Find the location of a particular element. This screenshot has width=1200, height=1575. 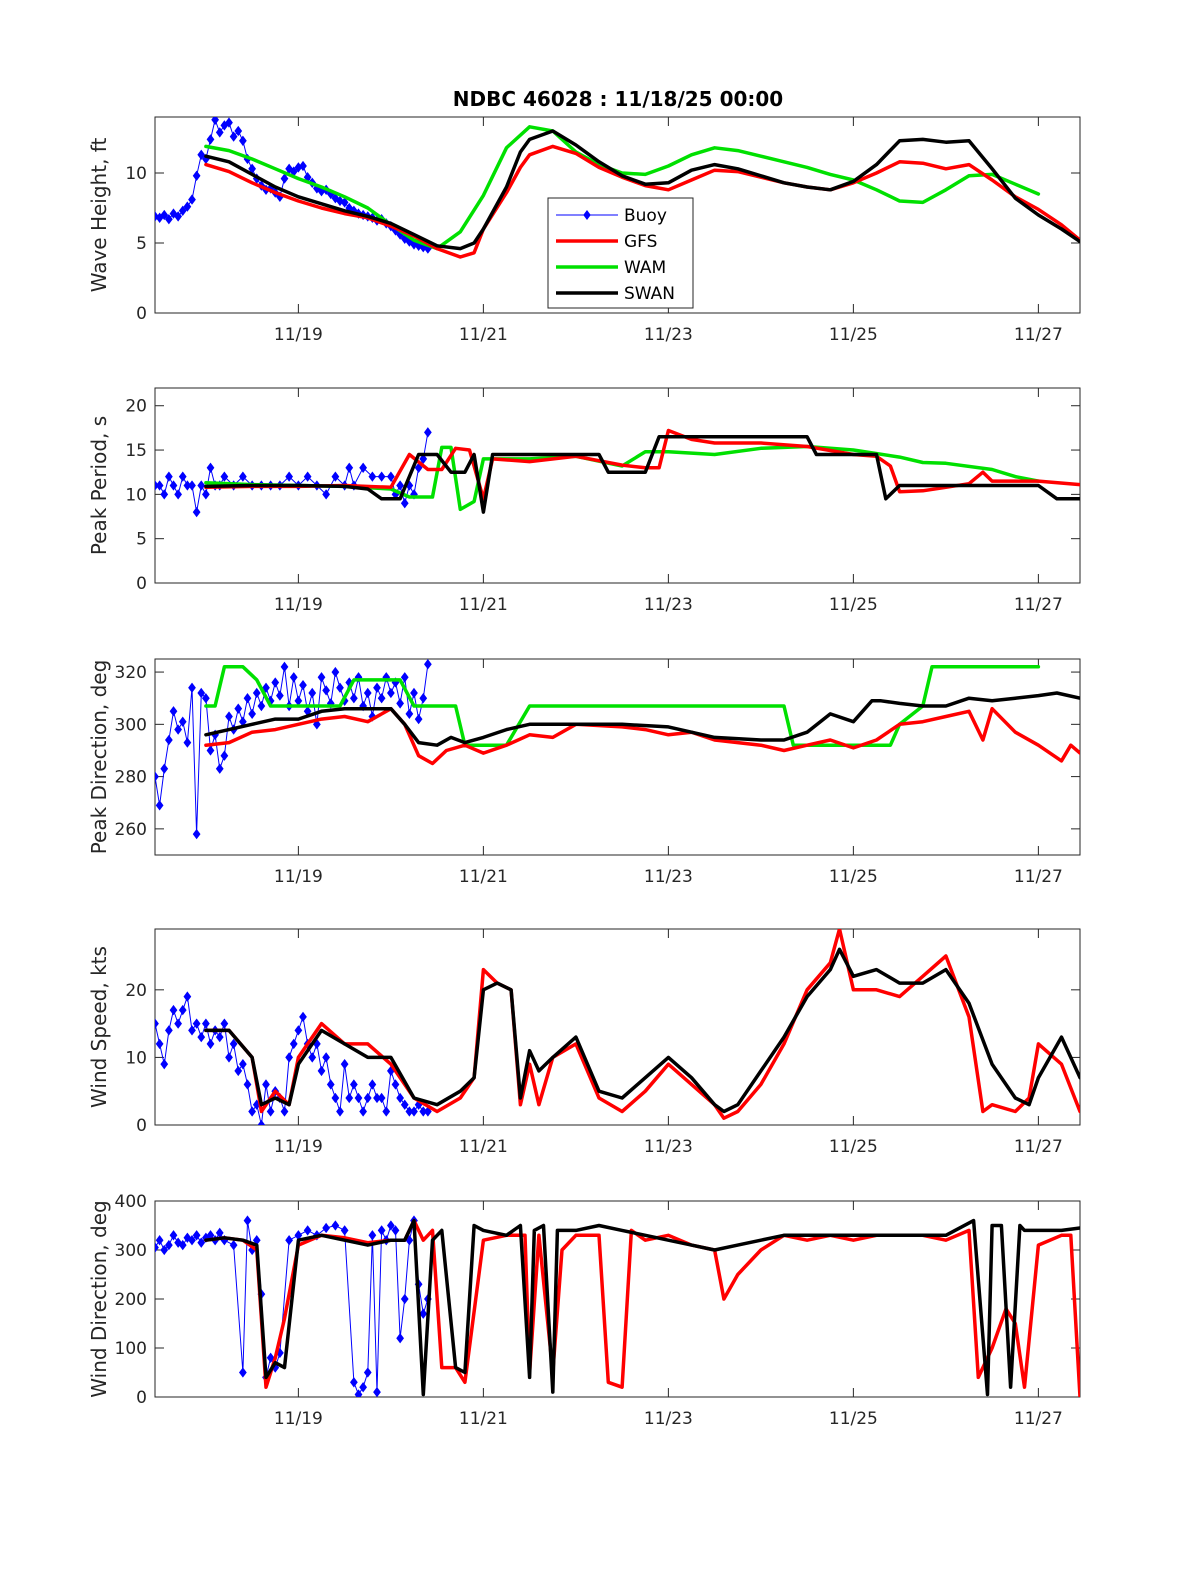

legend-label-gfs: GFS is located at coordinates (640, 242).